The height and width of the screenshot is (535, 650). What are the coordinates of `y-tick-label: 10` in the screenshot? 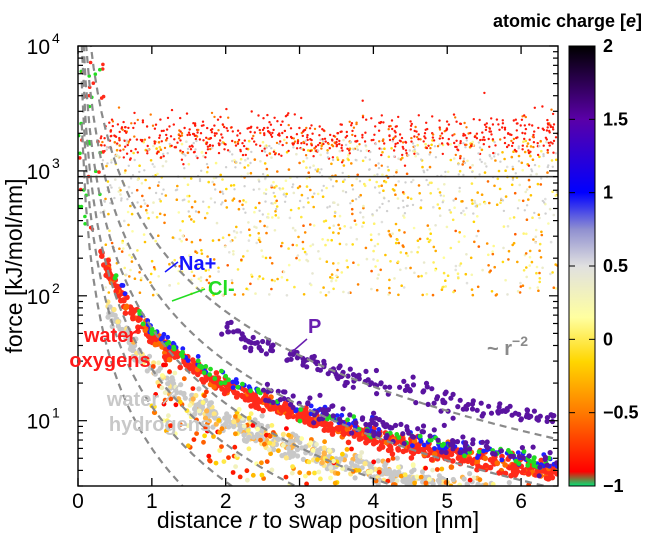 It's located at (38, 172).